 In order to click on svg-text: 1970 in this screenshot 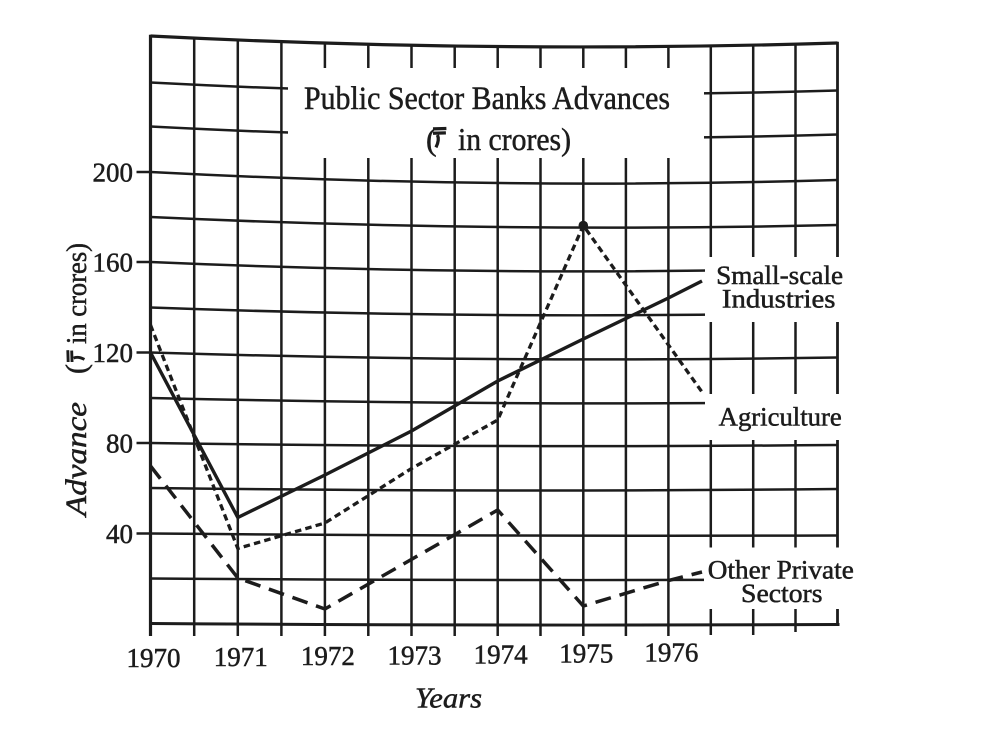, I will do `click(154, 658)`.